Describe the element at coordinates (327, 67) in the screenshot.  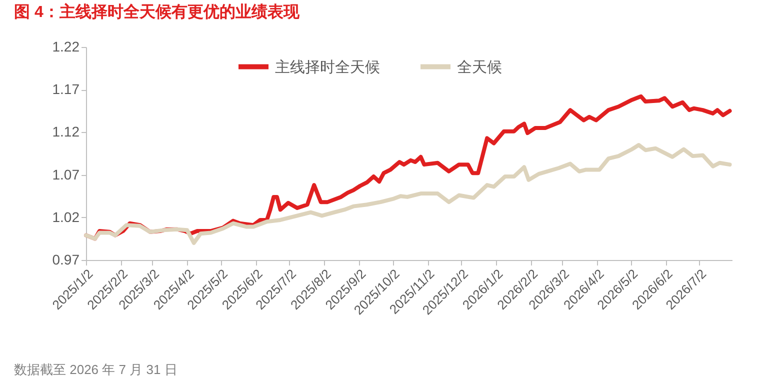
I see `legend-label: 主线择时全天候` at that location.